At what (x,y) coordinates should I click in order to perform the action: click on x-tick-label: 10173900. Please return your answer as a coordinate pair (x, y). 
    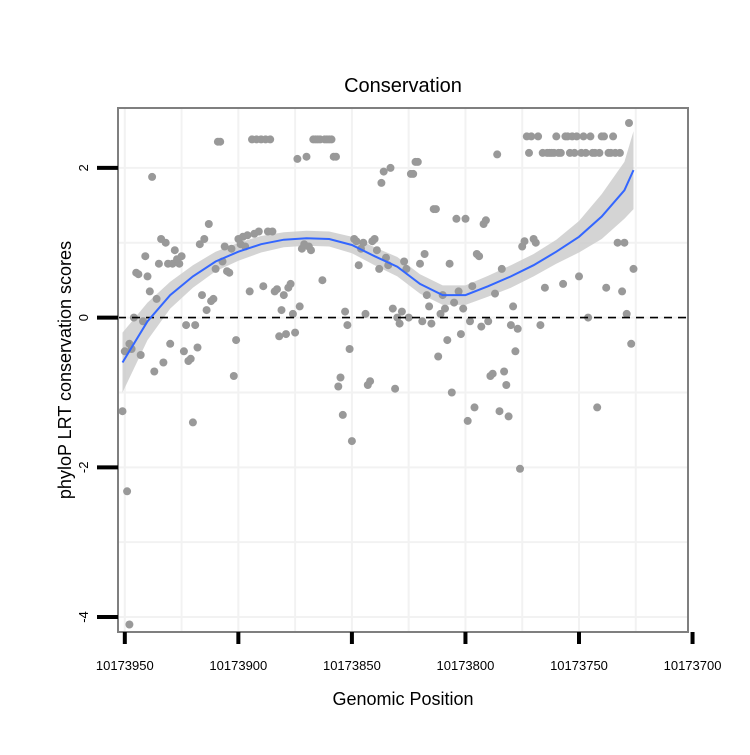
    Looking at the image, I should click on (238, 665).